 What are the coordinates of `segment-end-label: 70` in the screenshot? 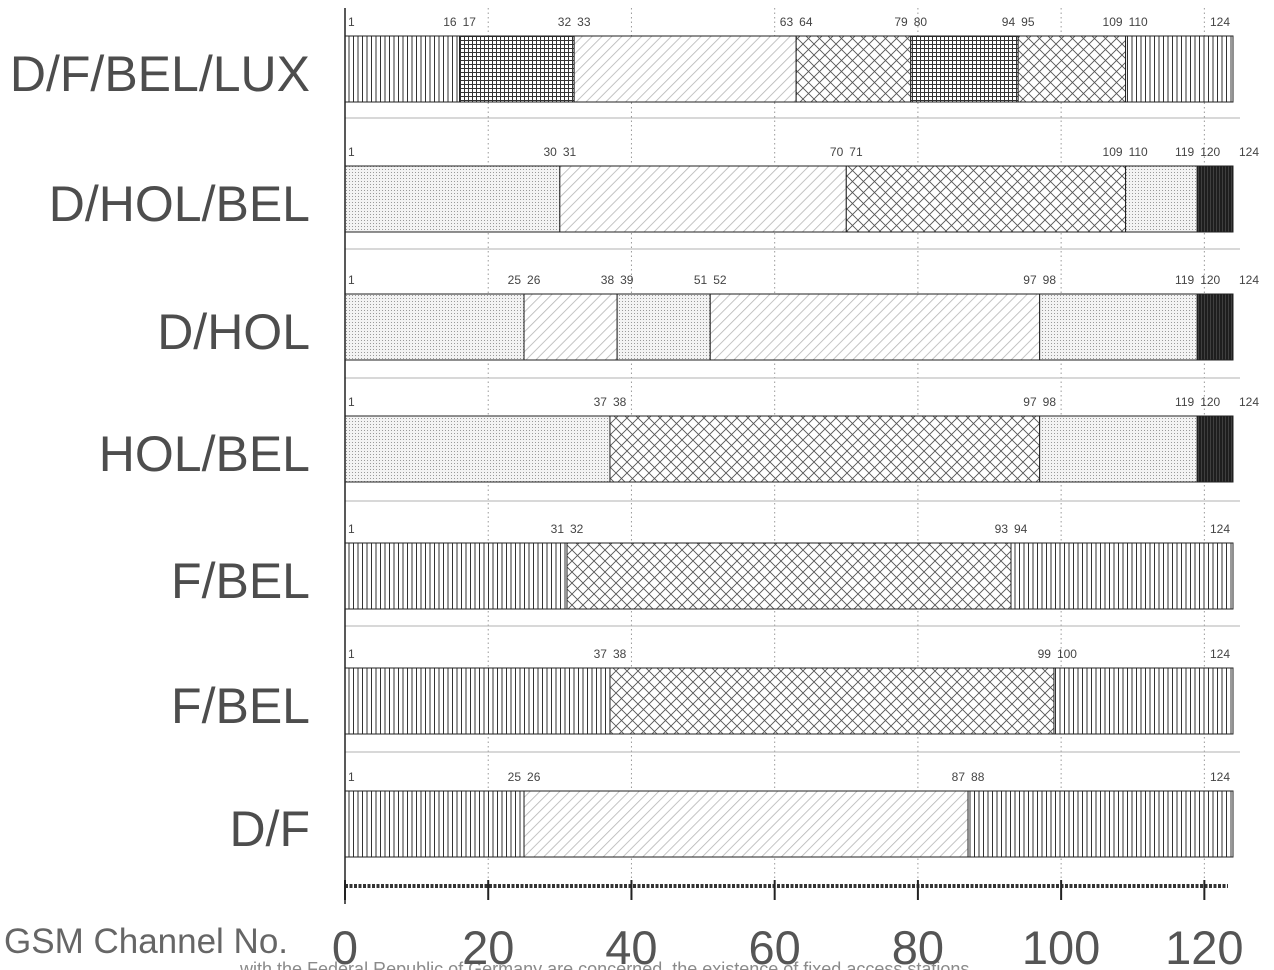 It's located at (837, 152).